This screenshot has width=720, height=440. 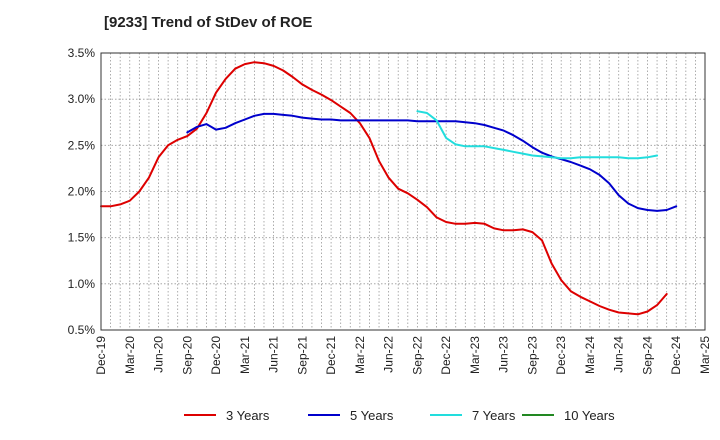 I want to click on y-tick-label: 3.0%, so click(x=82, y=99).